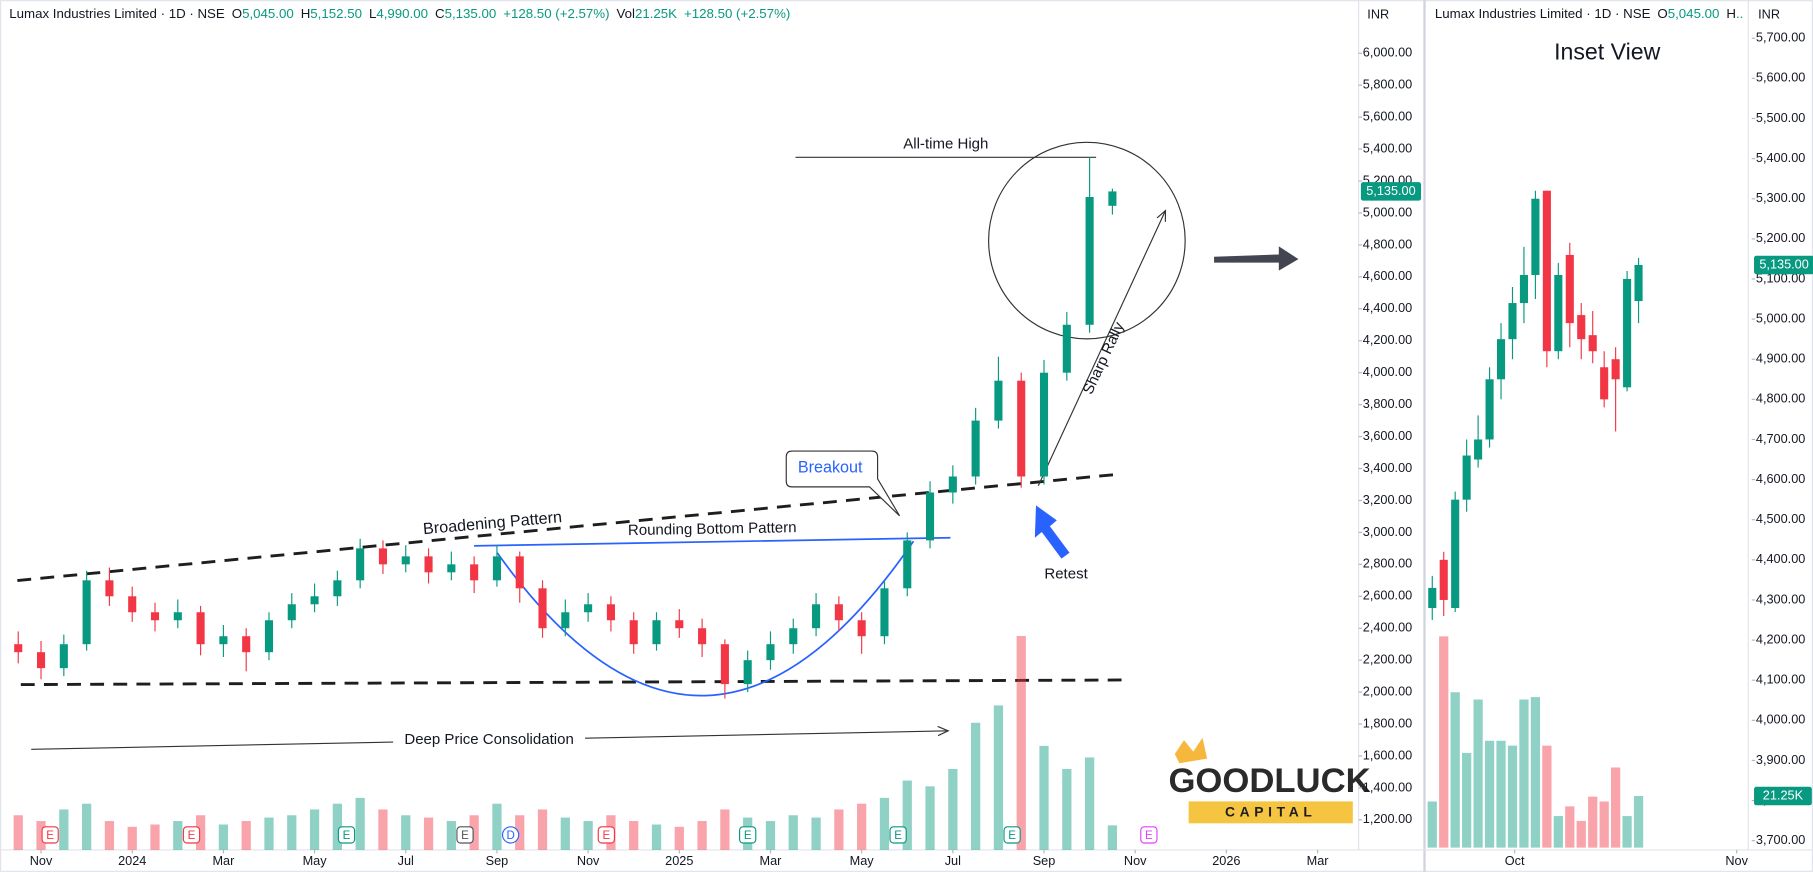 This screenshot has height=872, width=1813. What do you see at coordinates (572, 682) in the screenshot?
I see `trendline` at bounding box center [572, 682].